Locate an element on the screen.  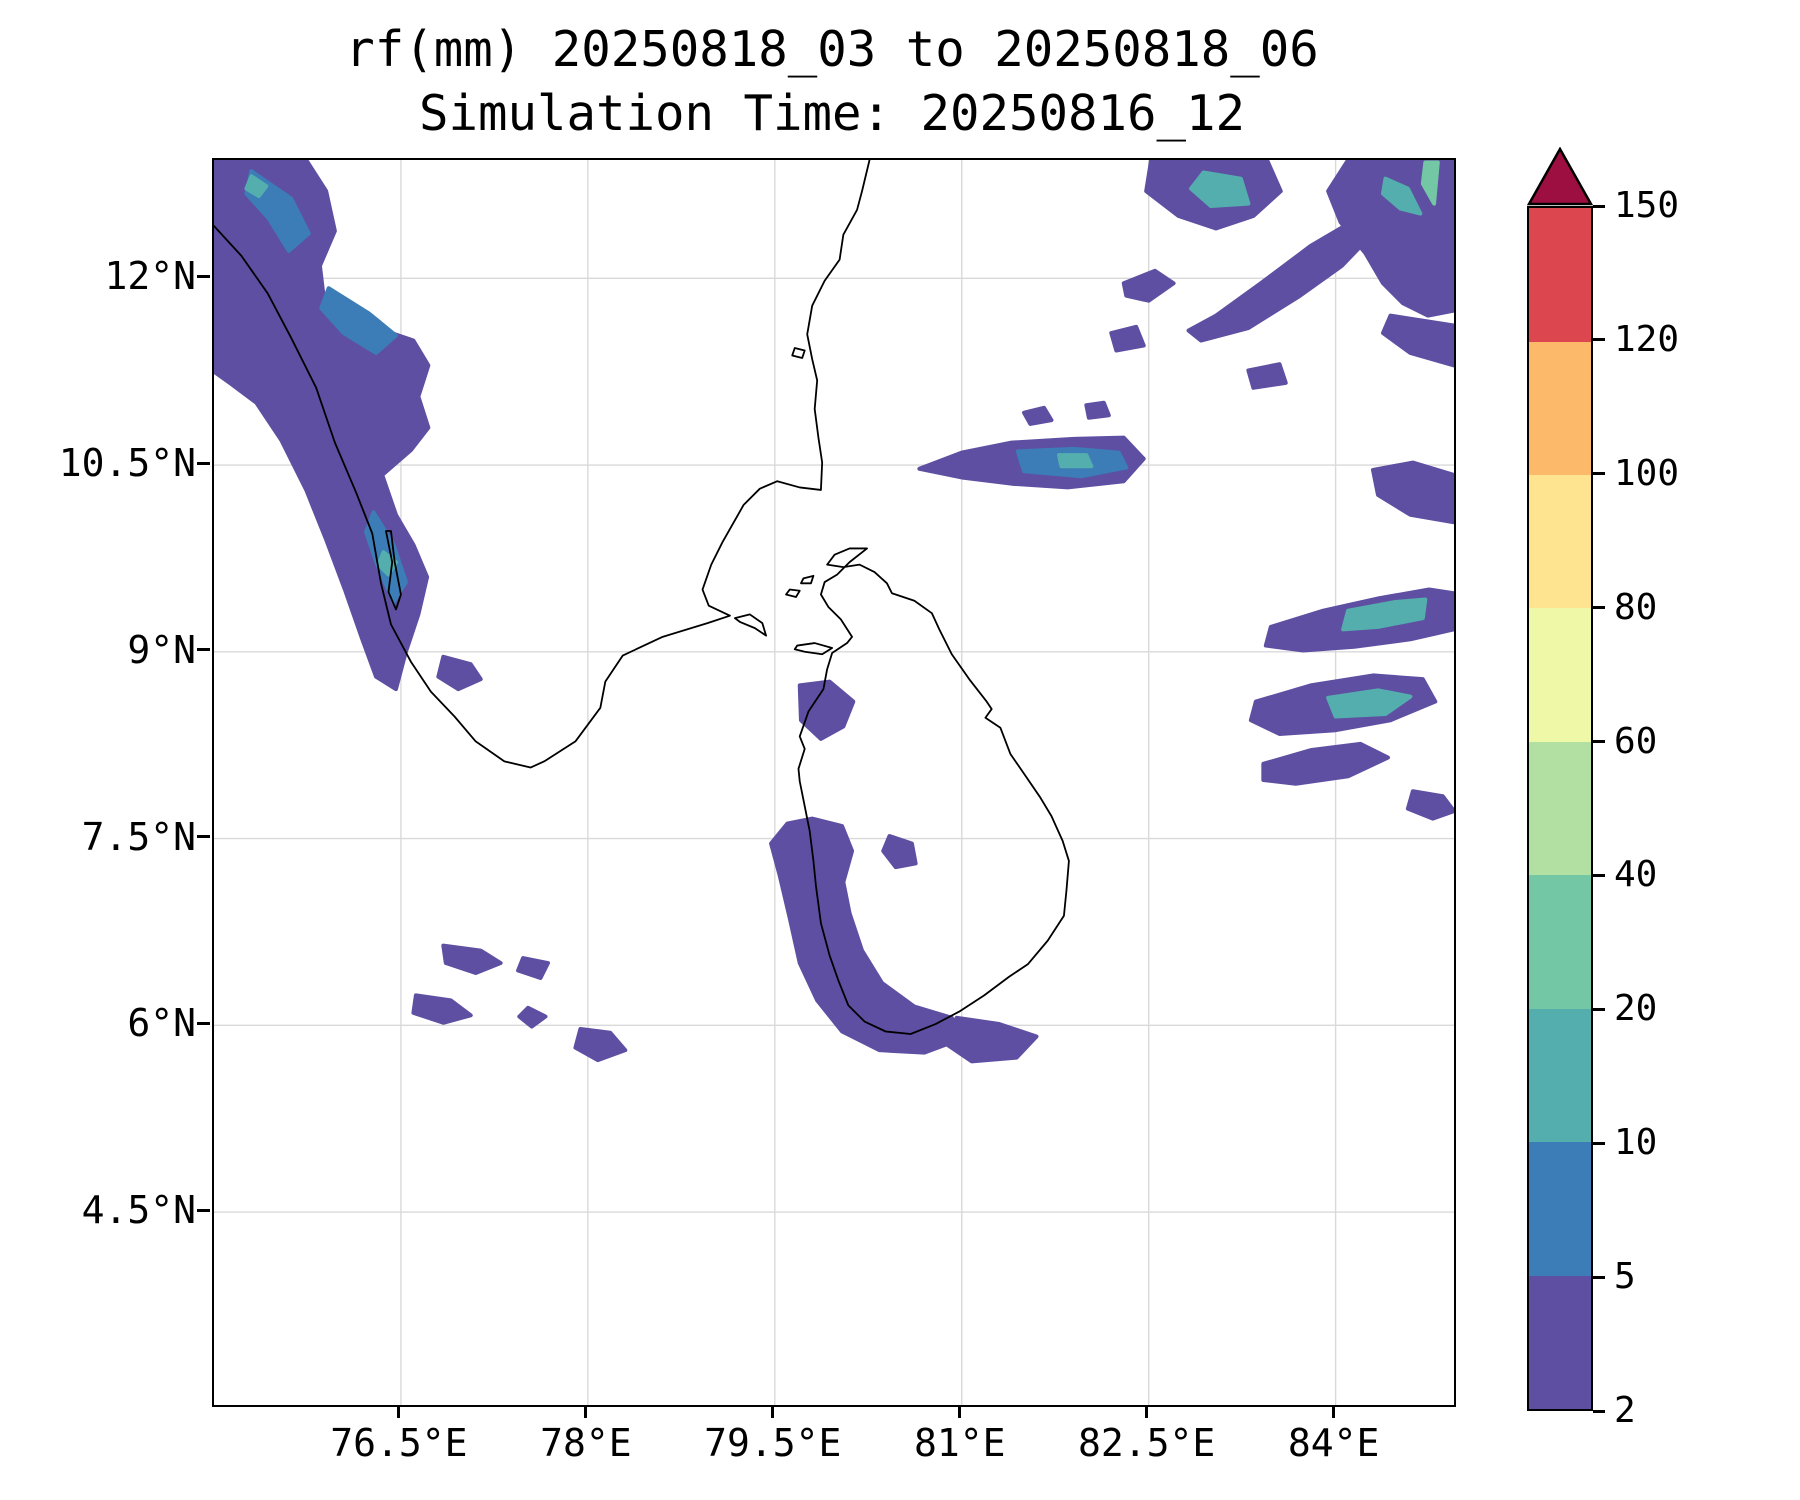
y-tick-label: 9°N is located at coordinates (161, 649).